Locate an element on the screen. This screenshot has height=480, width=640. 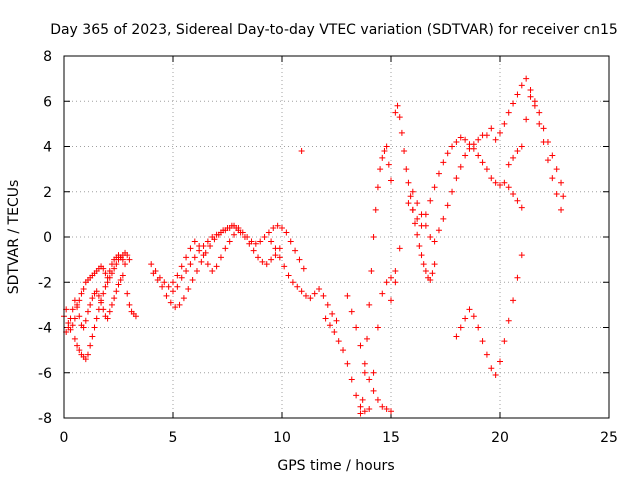
y-tick-label: 6 is located at coordinates (47, 102).